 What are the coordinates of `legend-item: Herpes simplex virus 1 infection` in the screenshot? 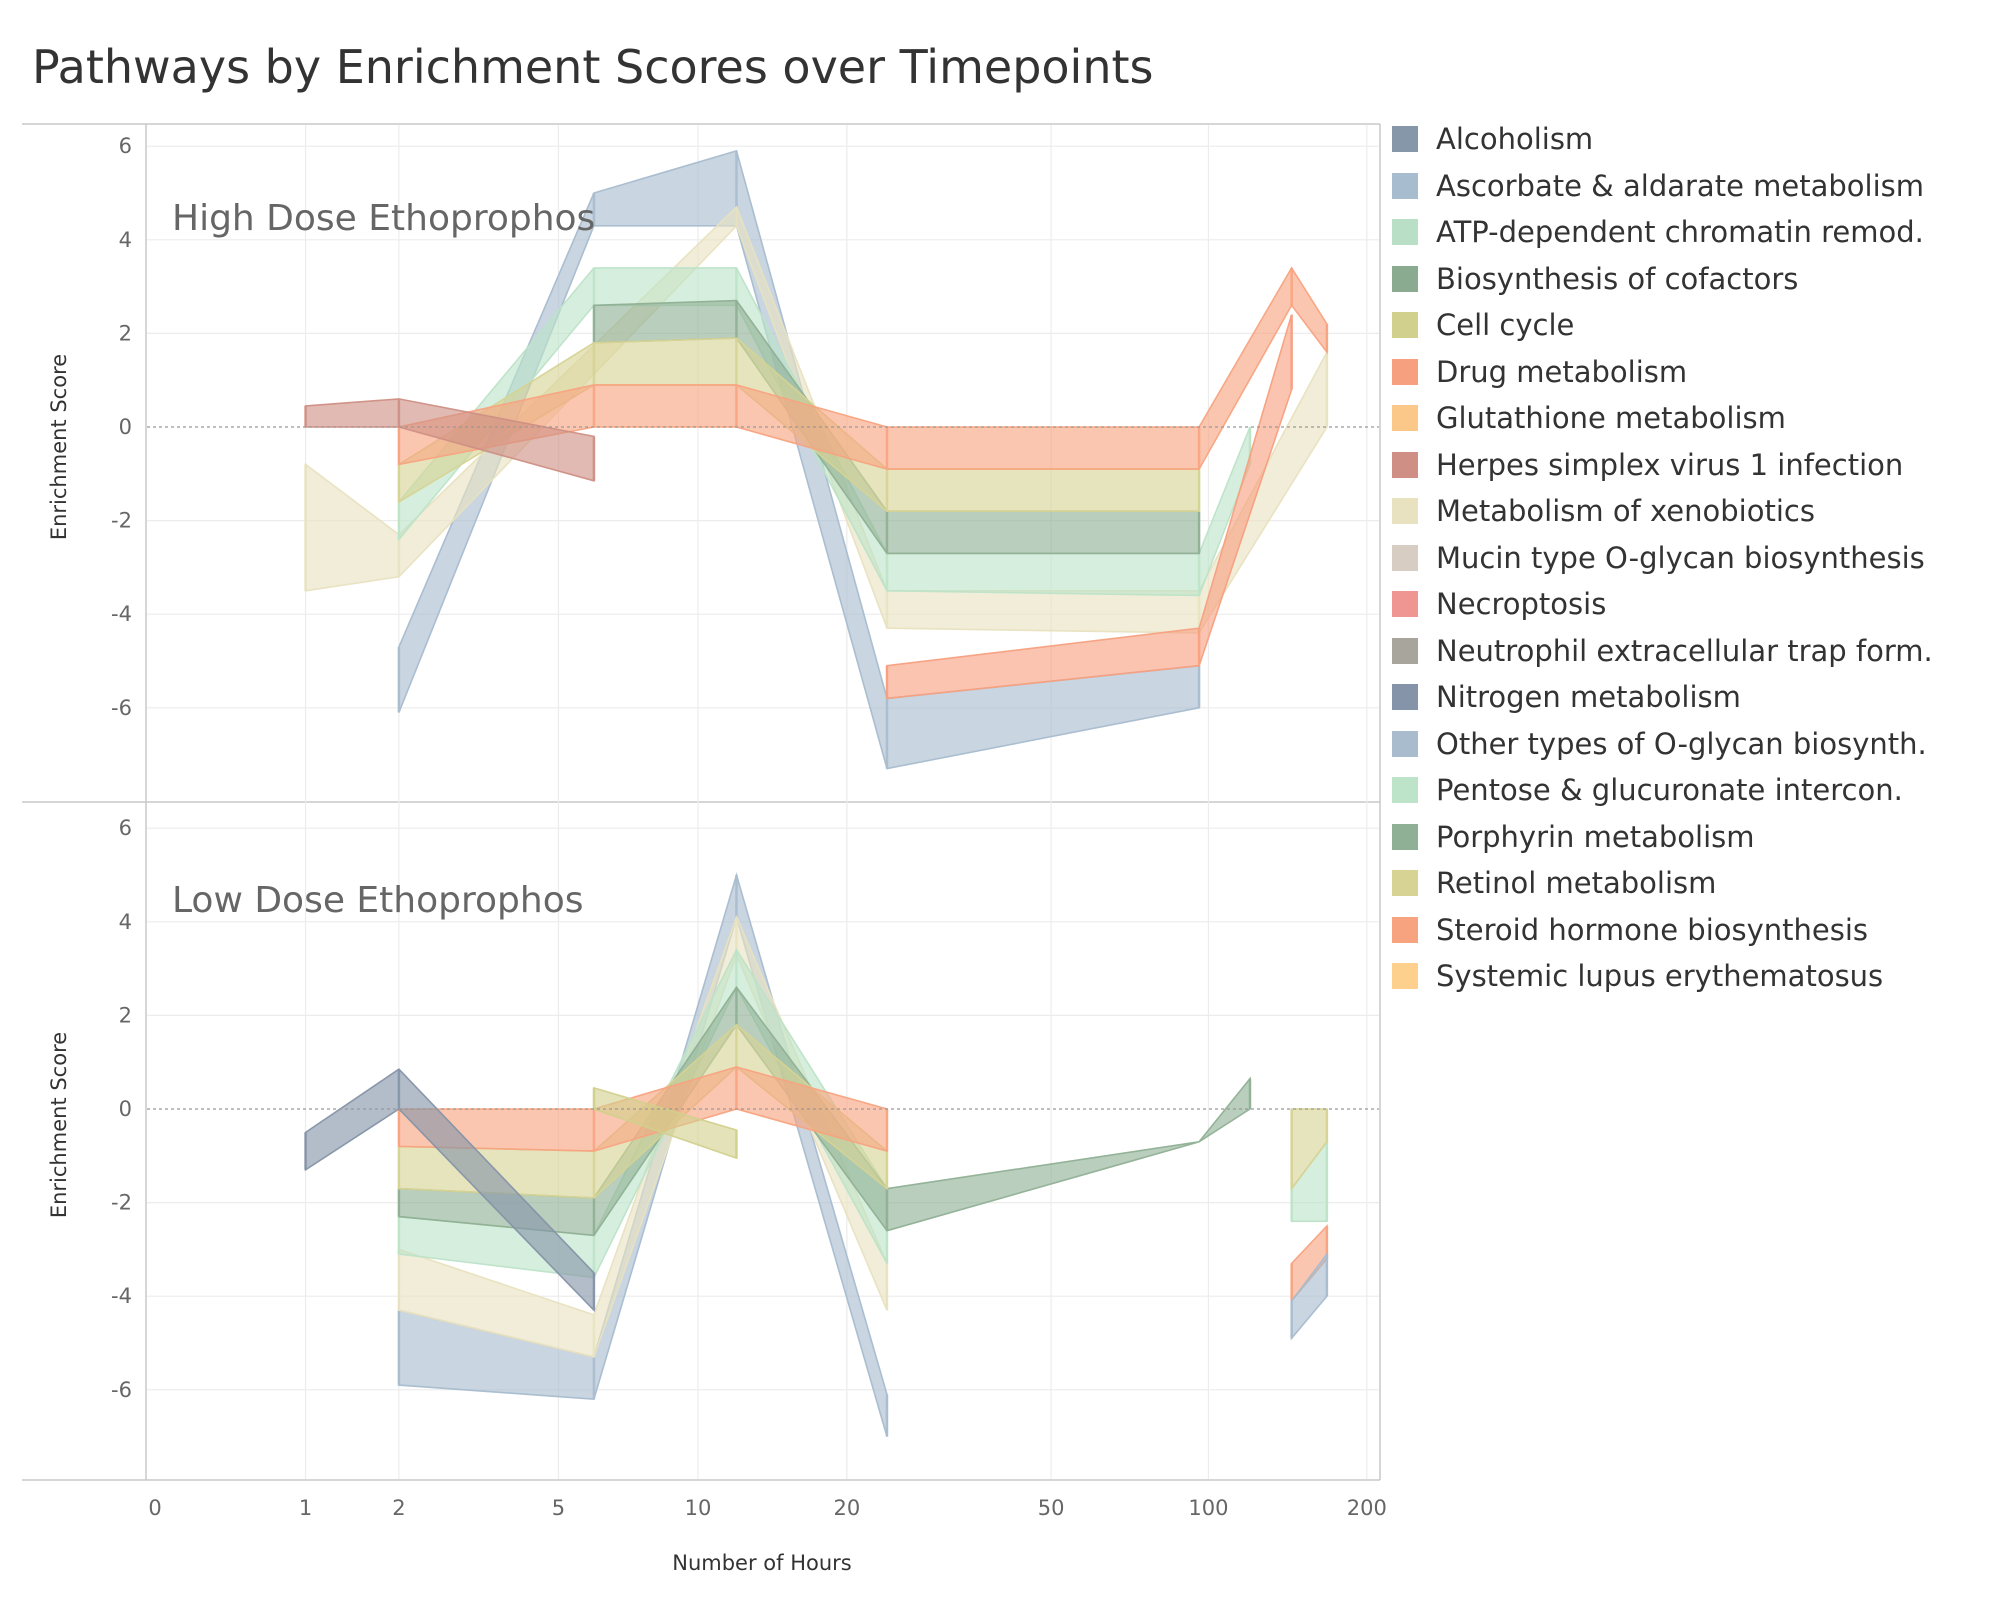 It's located at (1692, 465).